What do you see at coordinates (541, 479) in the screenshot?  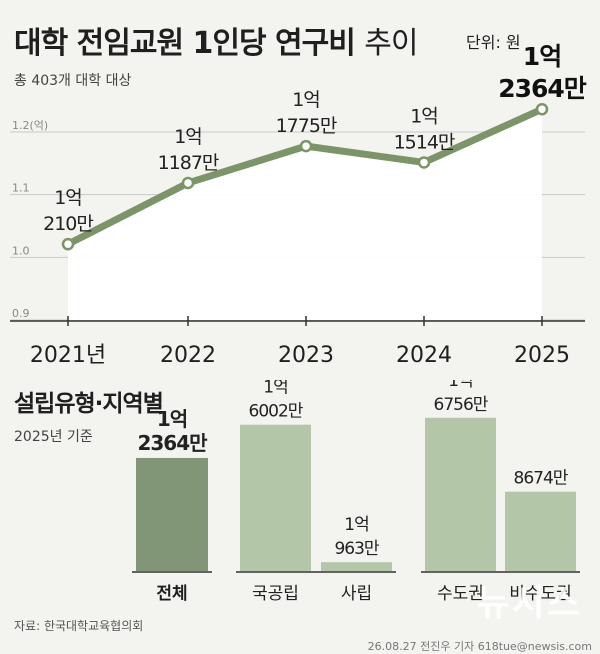 I see `bar-value-line2: 8674만` at bounding box center [541, 479].